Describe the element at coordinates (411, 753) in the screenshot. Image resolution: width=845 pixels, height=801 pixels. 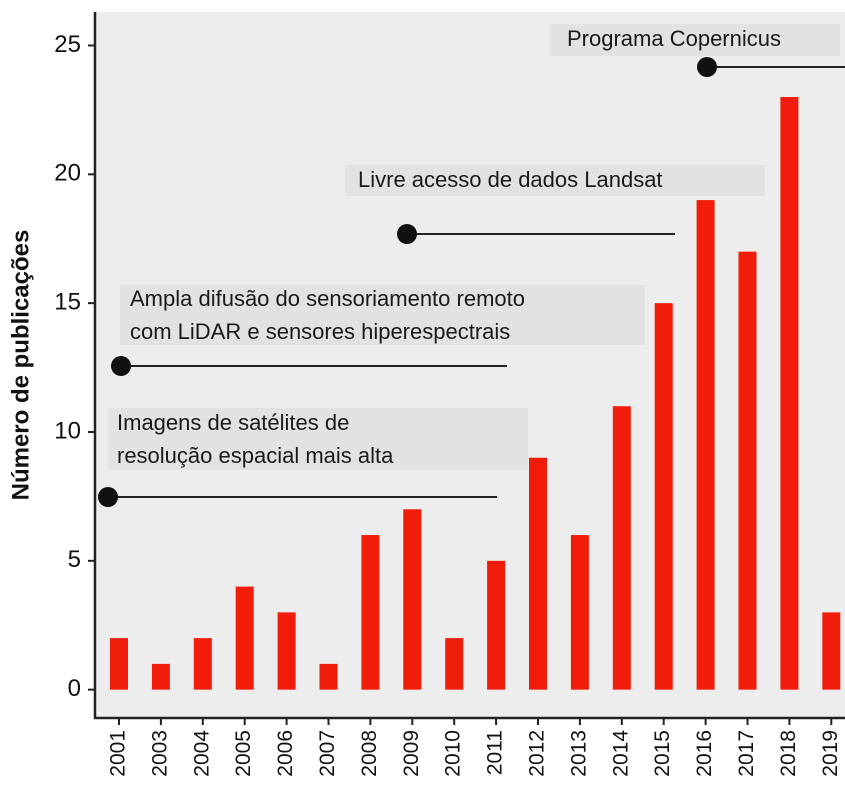
I see `x-tick-label: 2009` at that location.